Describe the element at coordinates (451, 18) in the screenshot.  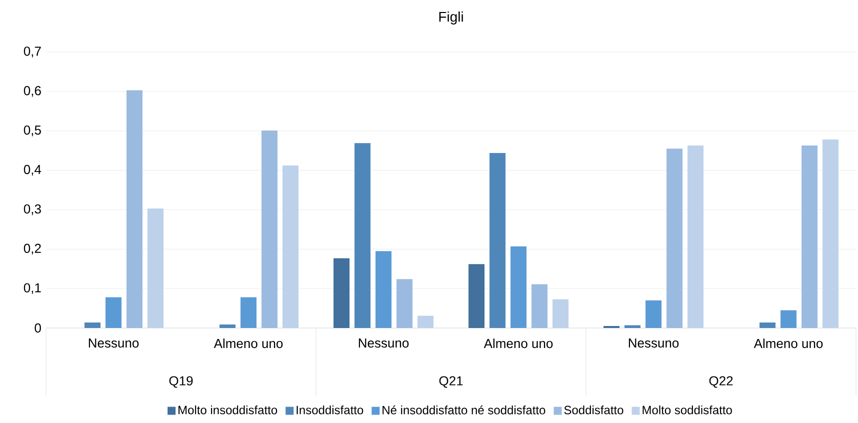
I see `chart-title: Figli` at that location.